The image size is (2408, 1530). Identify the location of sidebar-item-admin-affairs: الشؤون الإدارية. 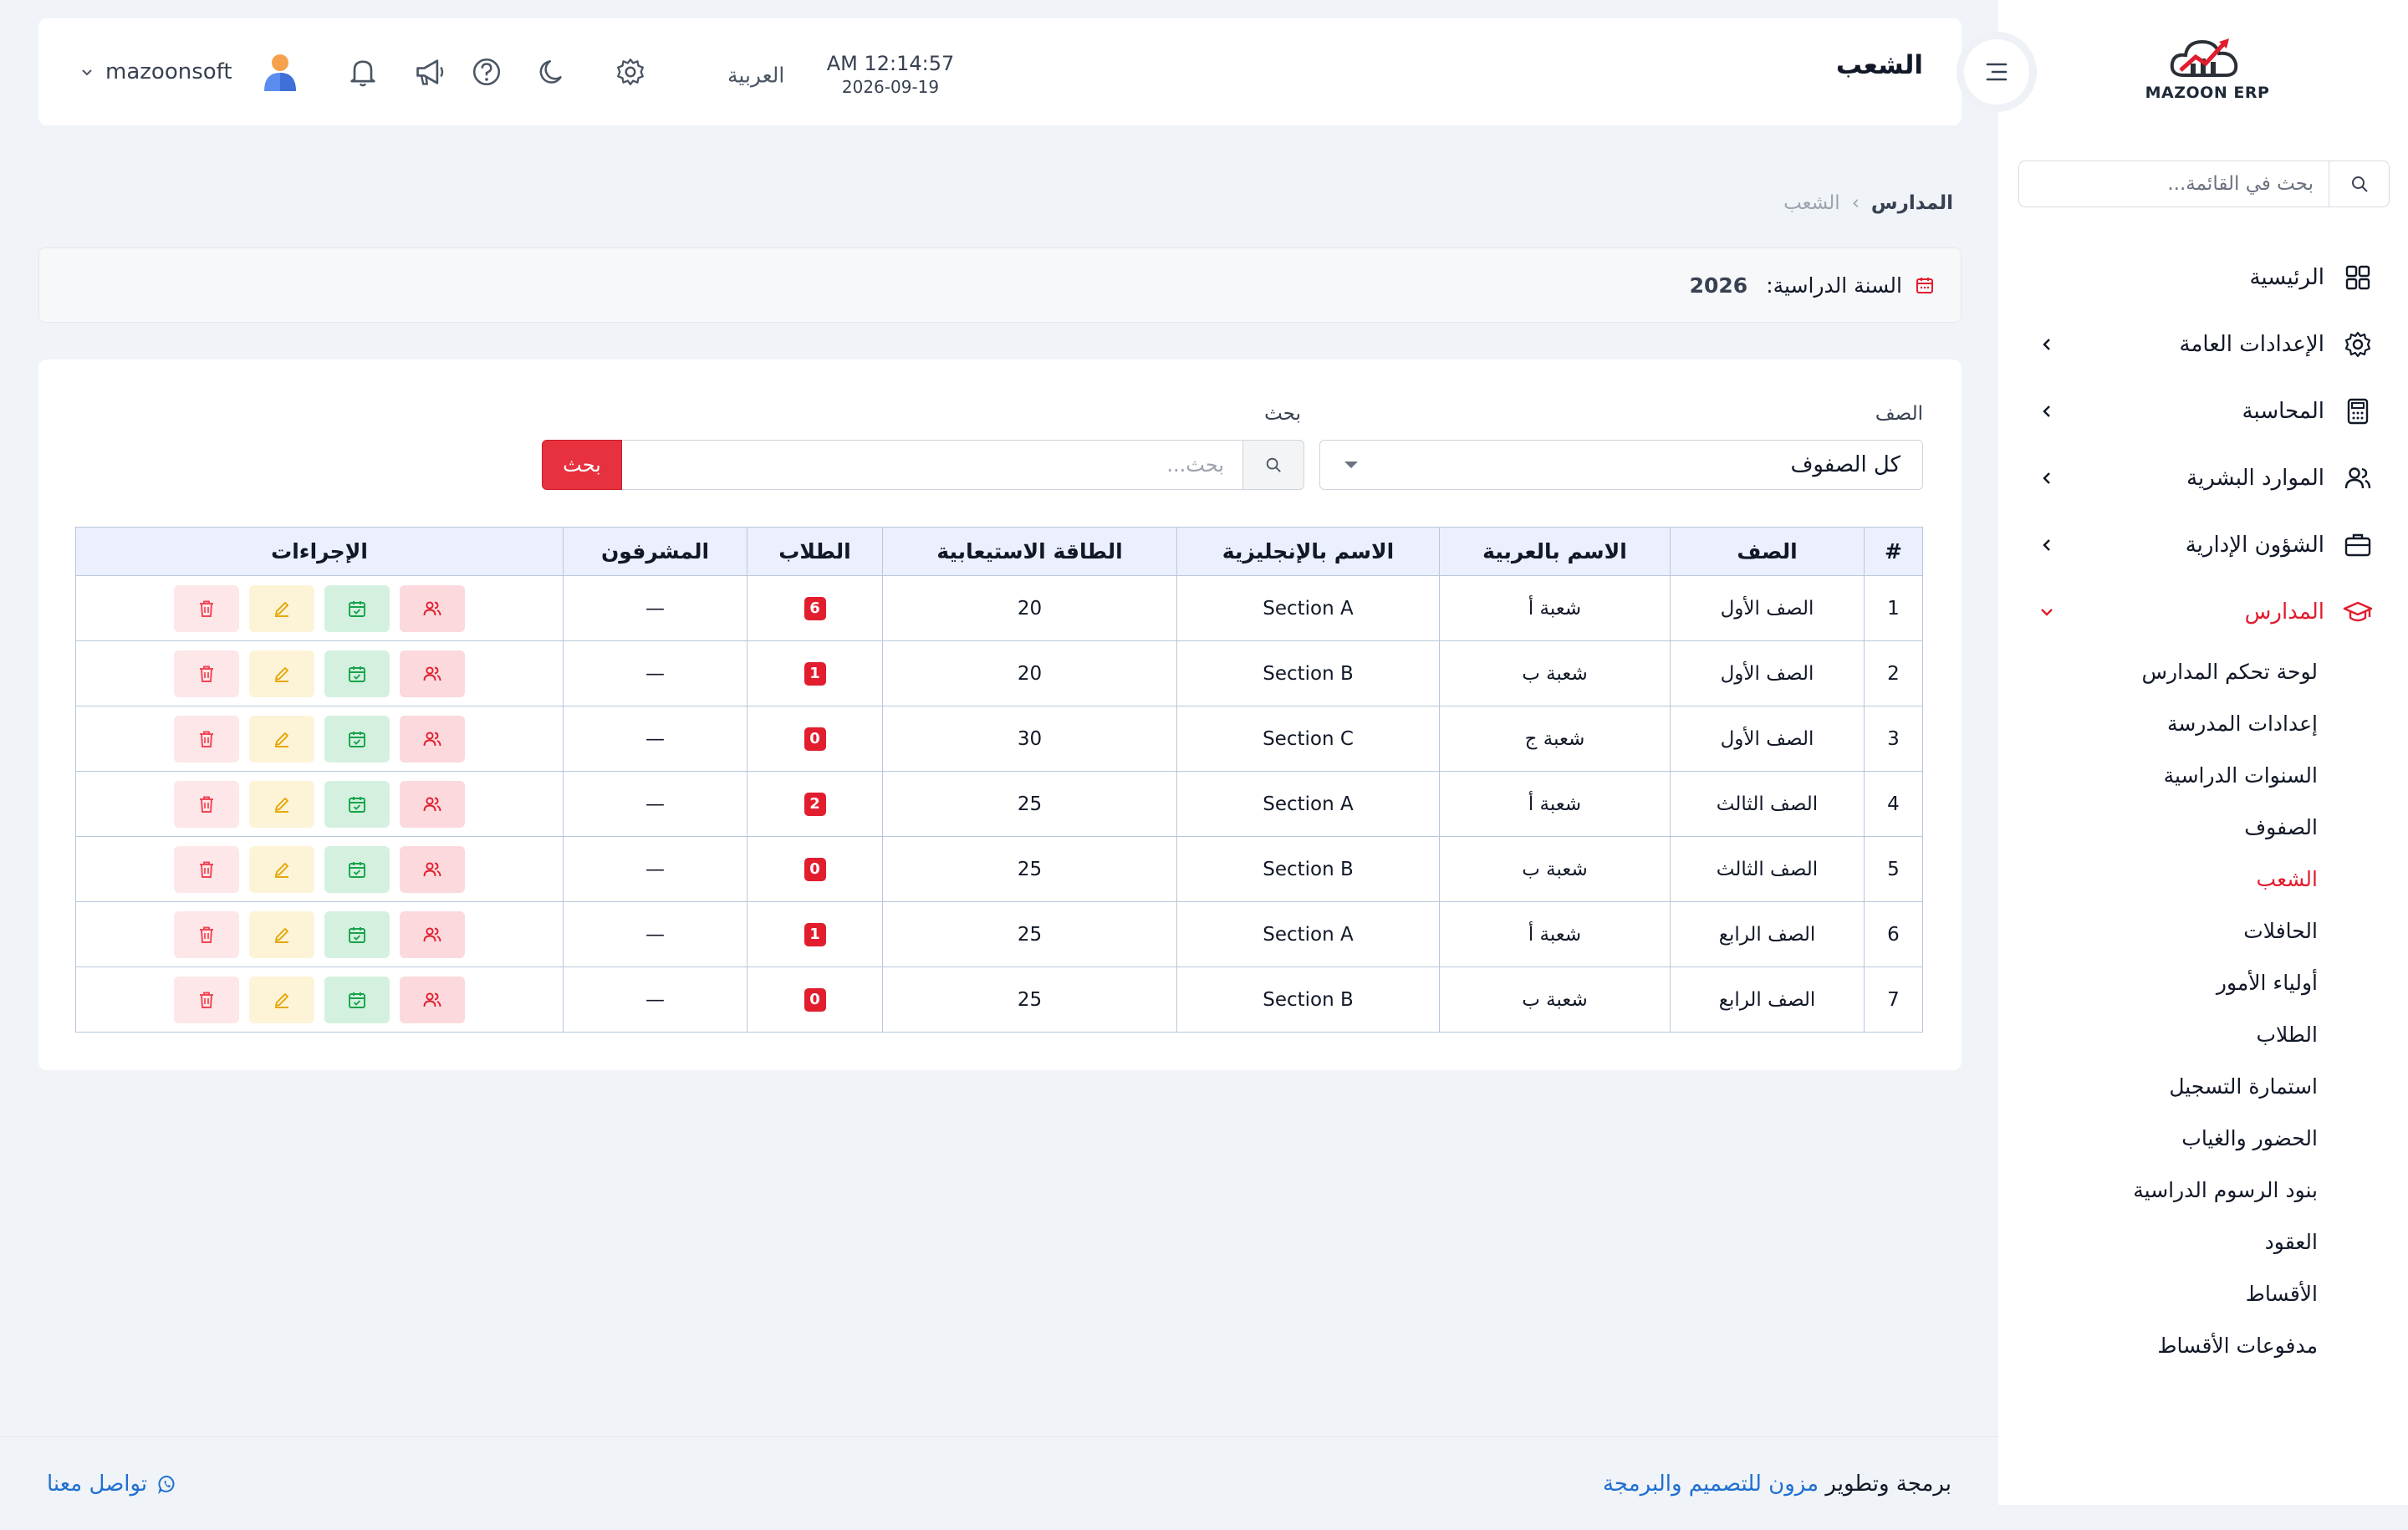
(2203, 545).